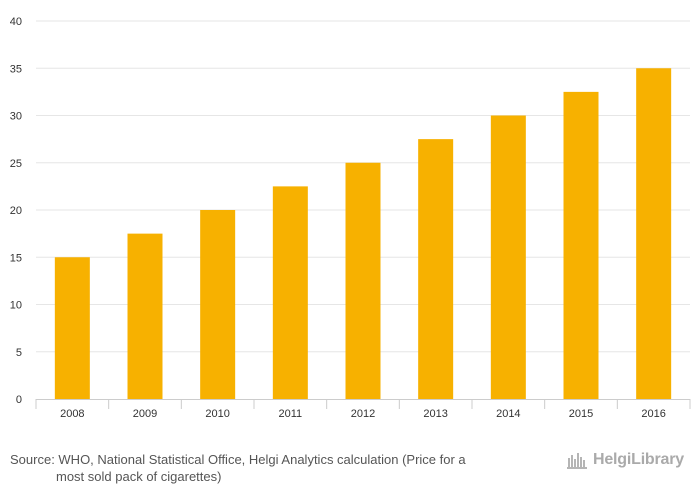 The width and height of the screenshot is (700, 500). I want to click on bar-2011, so click(290, 292).